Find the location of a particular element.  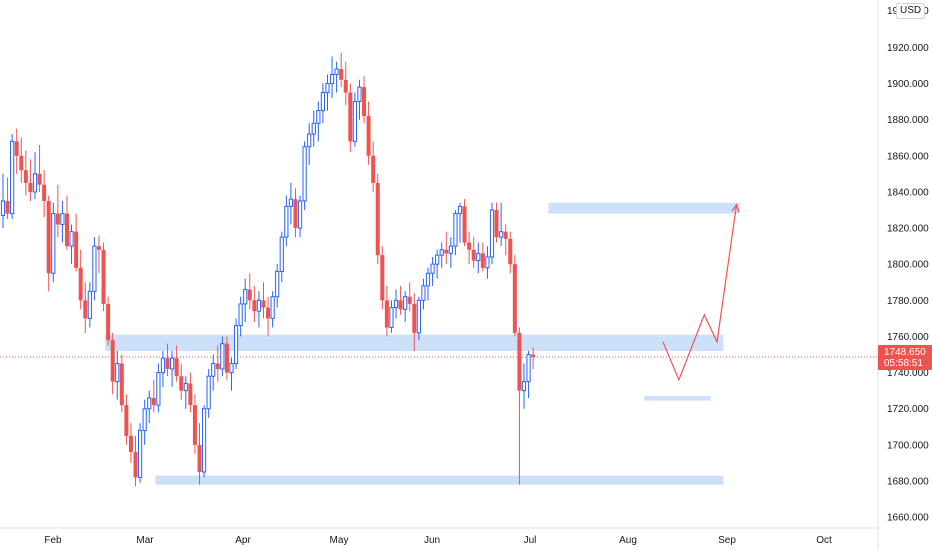

resistance-zone-upper is located at coordinates (644, 208).